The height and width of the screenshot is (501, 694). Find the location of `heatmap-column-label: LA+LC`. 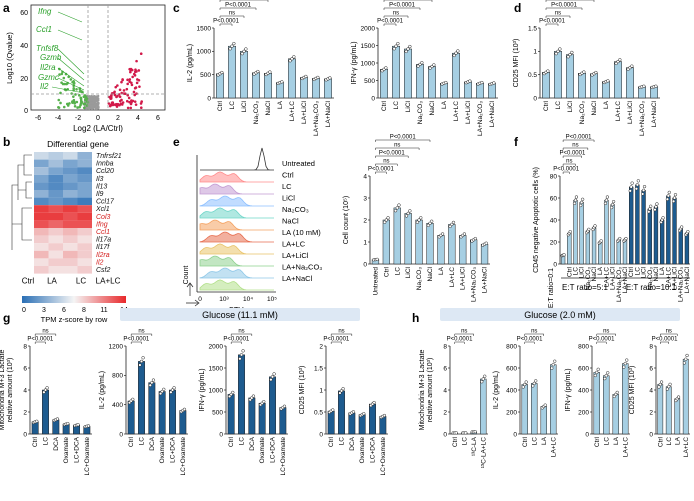

heatmap-column-label: LA+LC is located at coordinates (108, 281).